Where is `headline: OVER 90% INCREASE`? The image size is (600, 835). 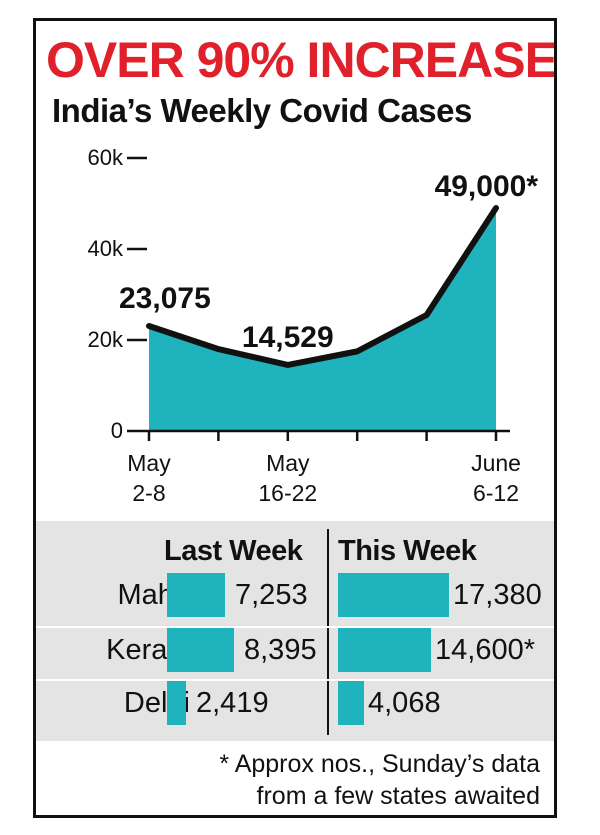 headline: OVER 90% INCREASE is located at coordinates (301, 60).